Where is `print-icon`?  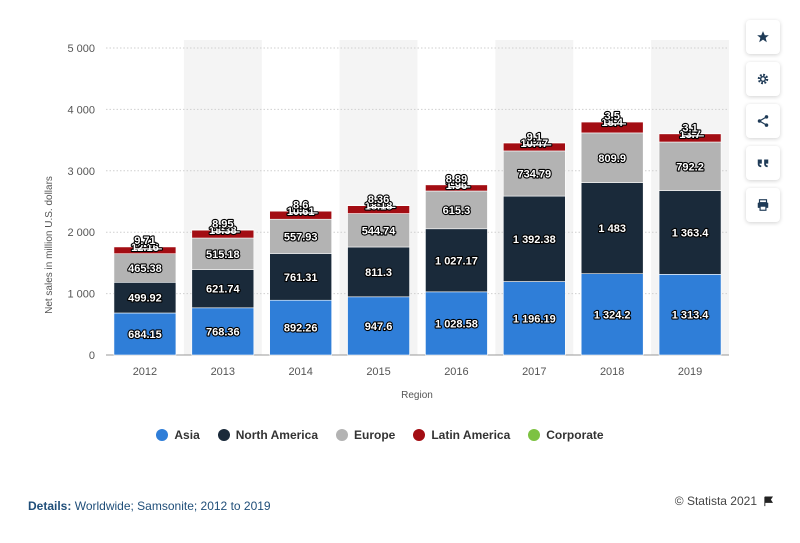
print-icon is located at coordinates (763, 205).